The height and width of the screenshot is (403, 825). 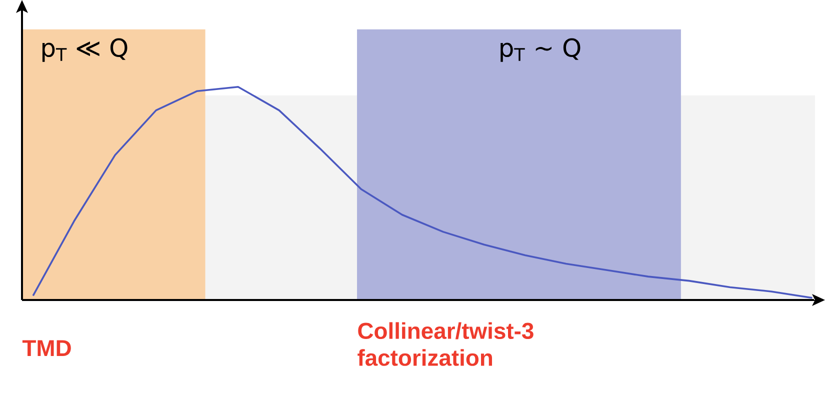 What do you see at coordinates (46, 348) in the screenshot?
I see `text: TMD` at bounding box center [46, 348].